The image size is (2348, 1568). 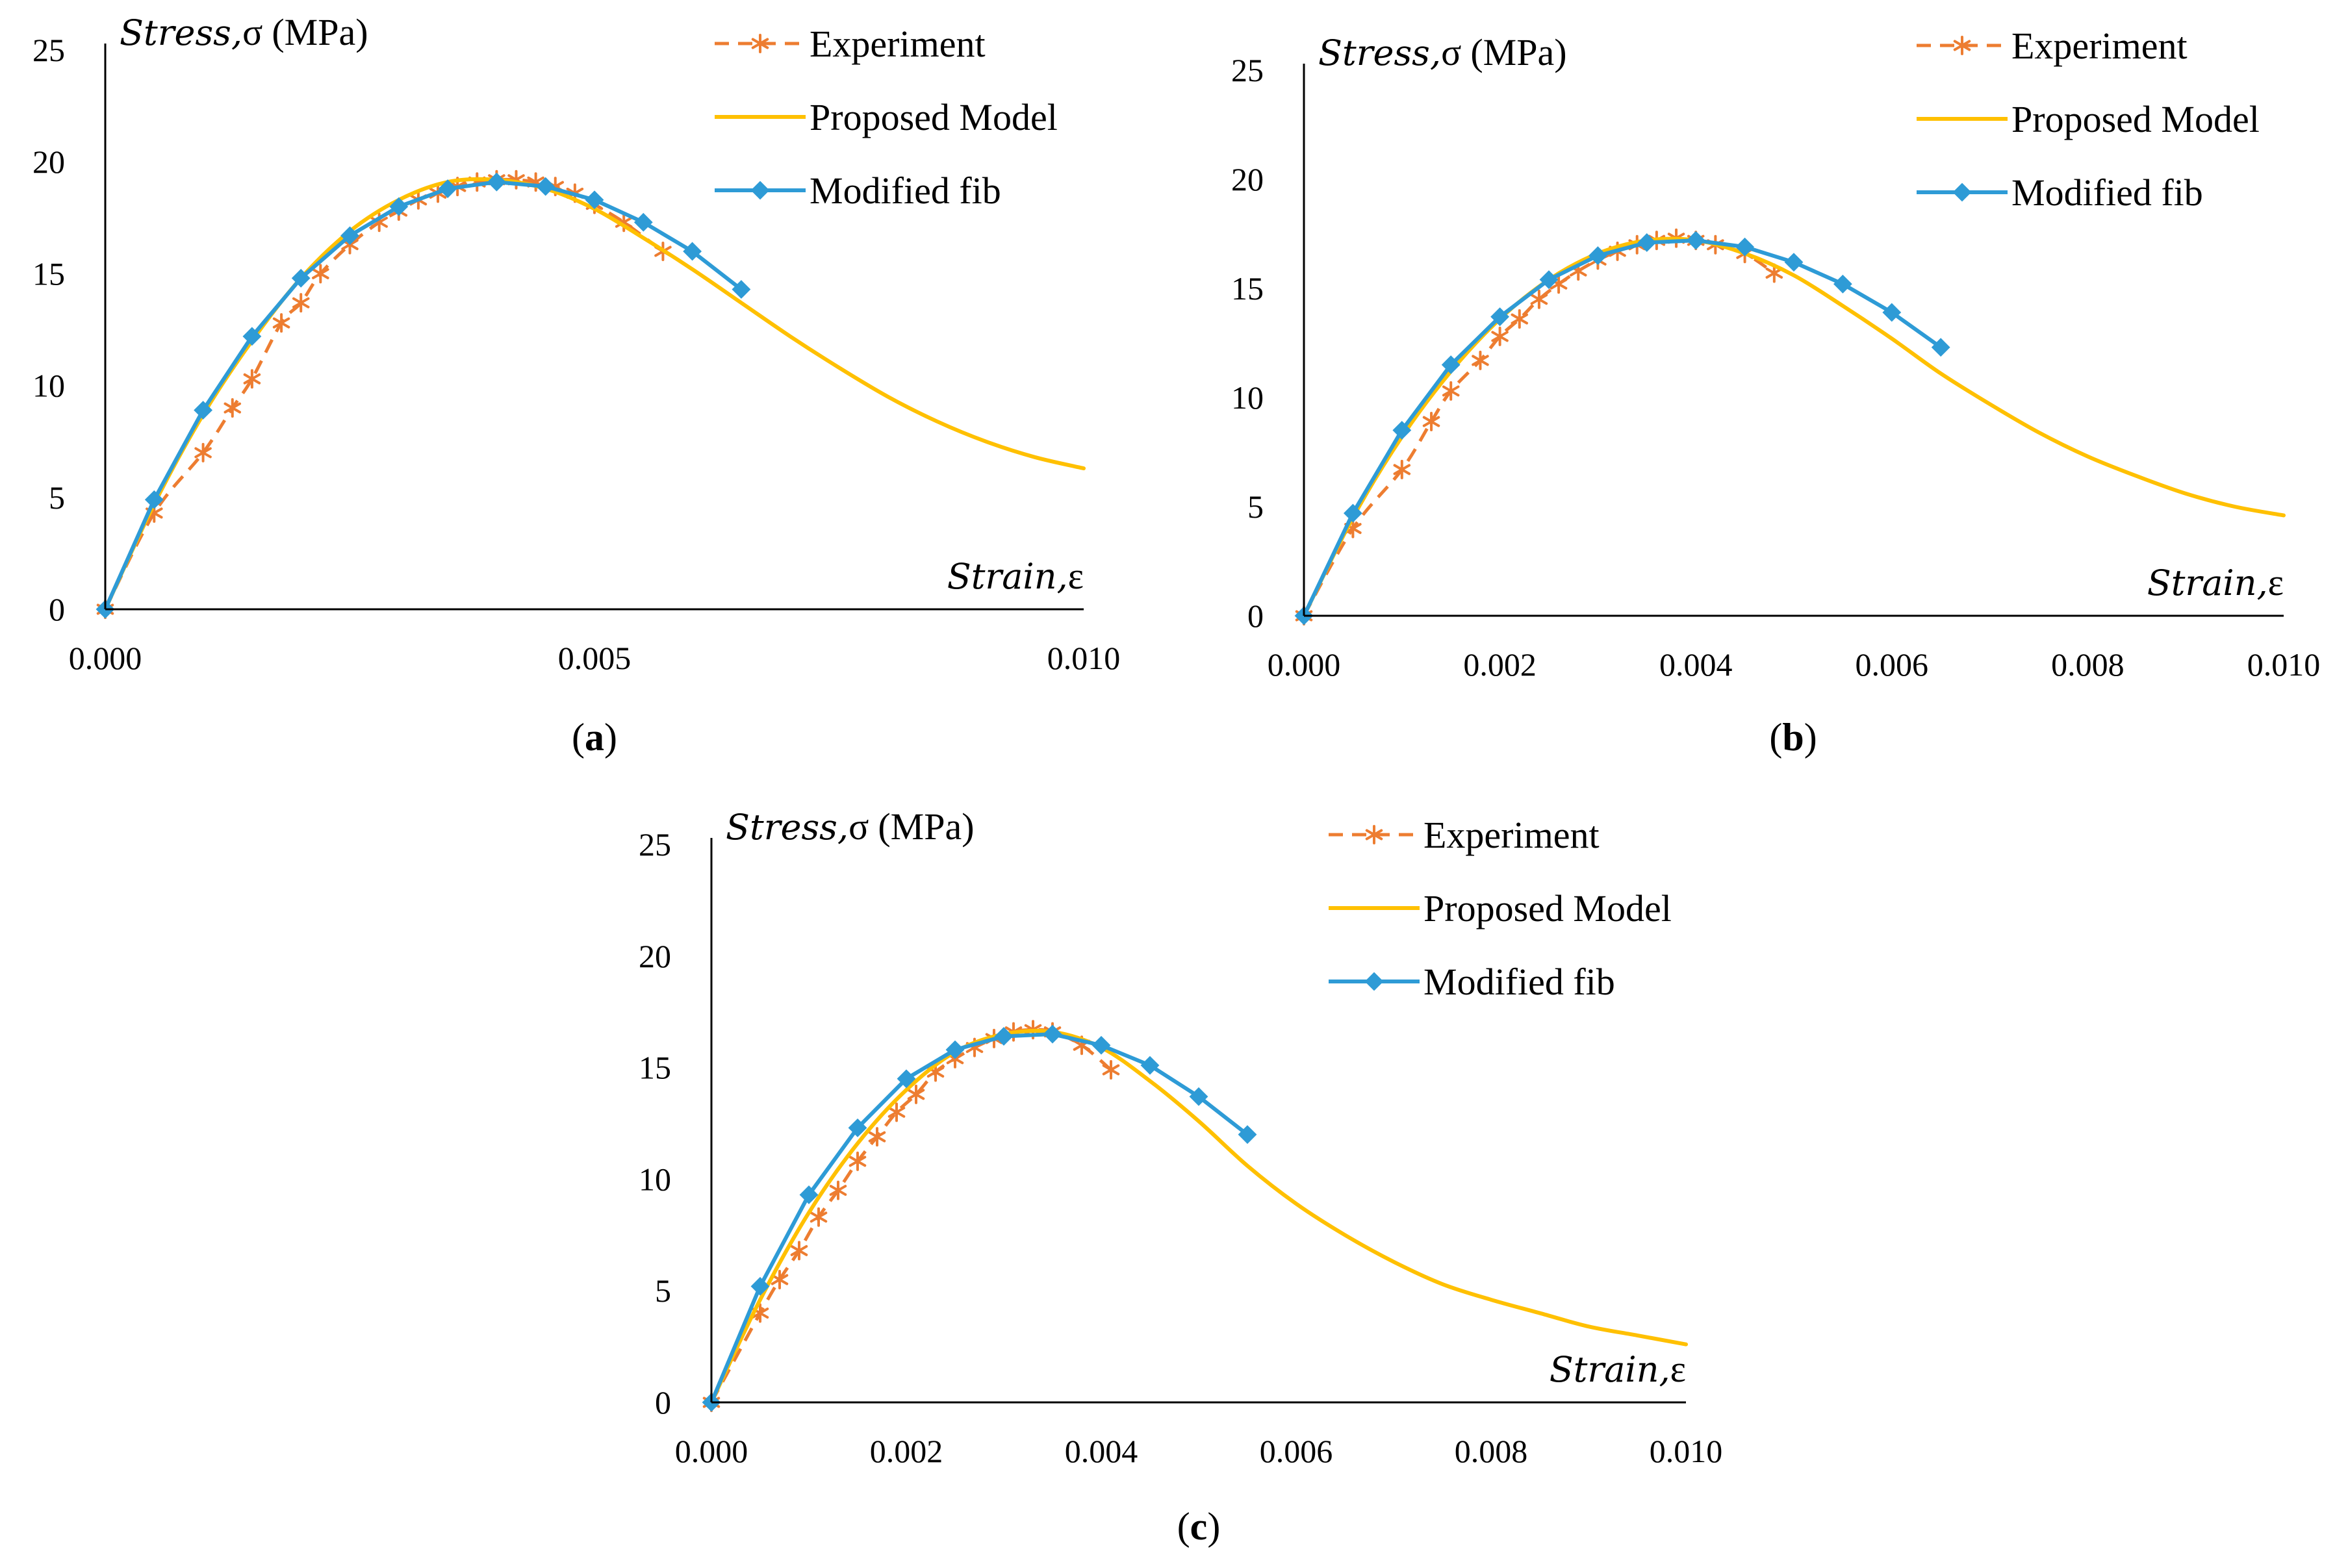 I want to click on panel-label-a: (a), so click(x=594, y=737).